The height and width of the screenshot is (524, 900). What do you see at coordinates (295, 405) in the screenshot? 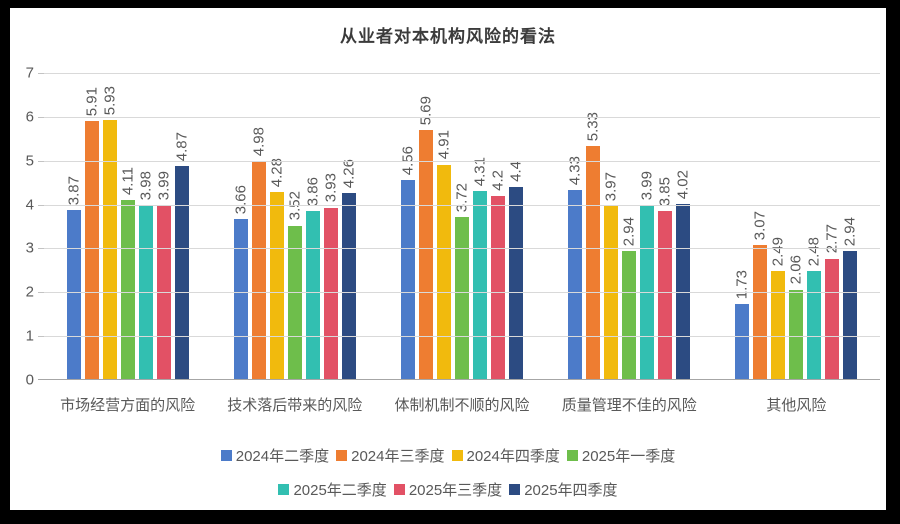
I see `x-axis-category-label: 技术落后带来的风险` at bounding box center [295, 405].